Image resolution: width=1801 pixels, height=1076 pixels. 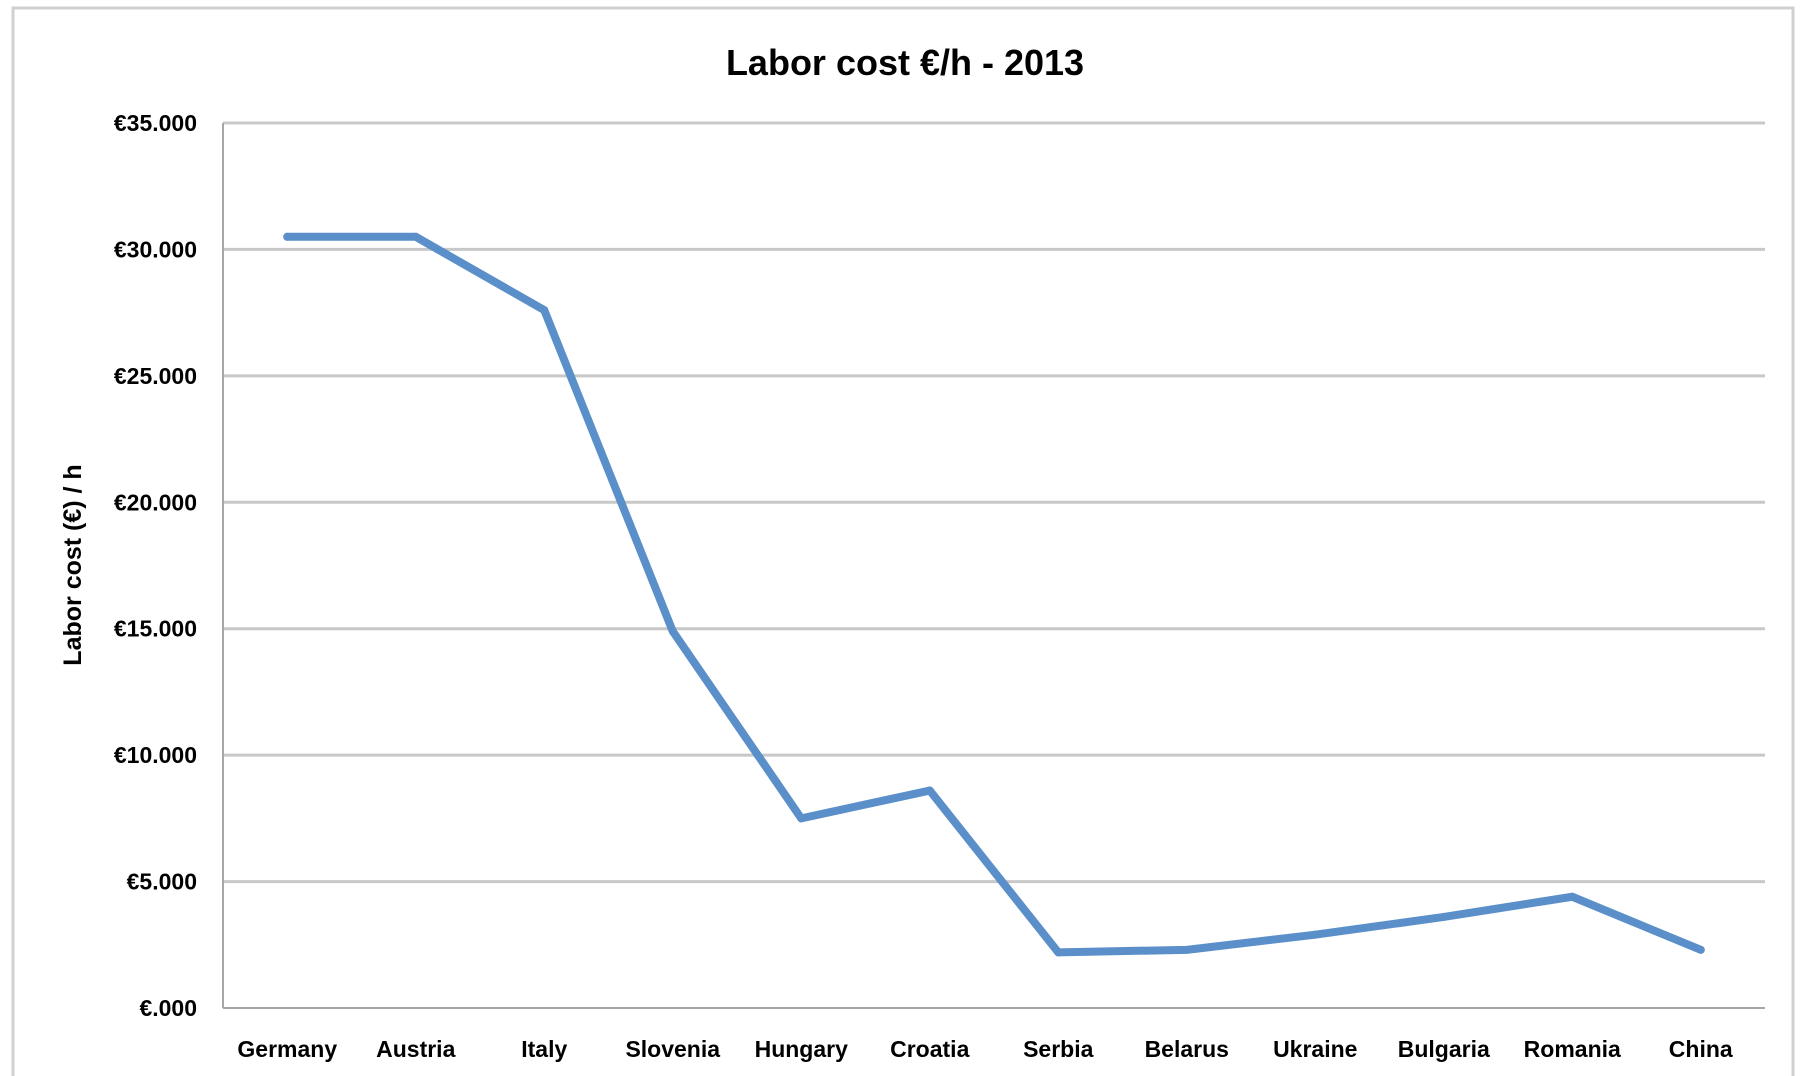 What do you see at coordinates (155, 123) in the screenshot?
I see `y-tick-label: €35.000` at bounding box center [155, 123].